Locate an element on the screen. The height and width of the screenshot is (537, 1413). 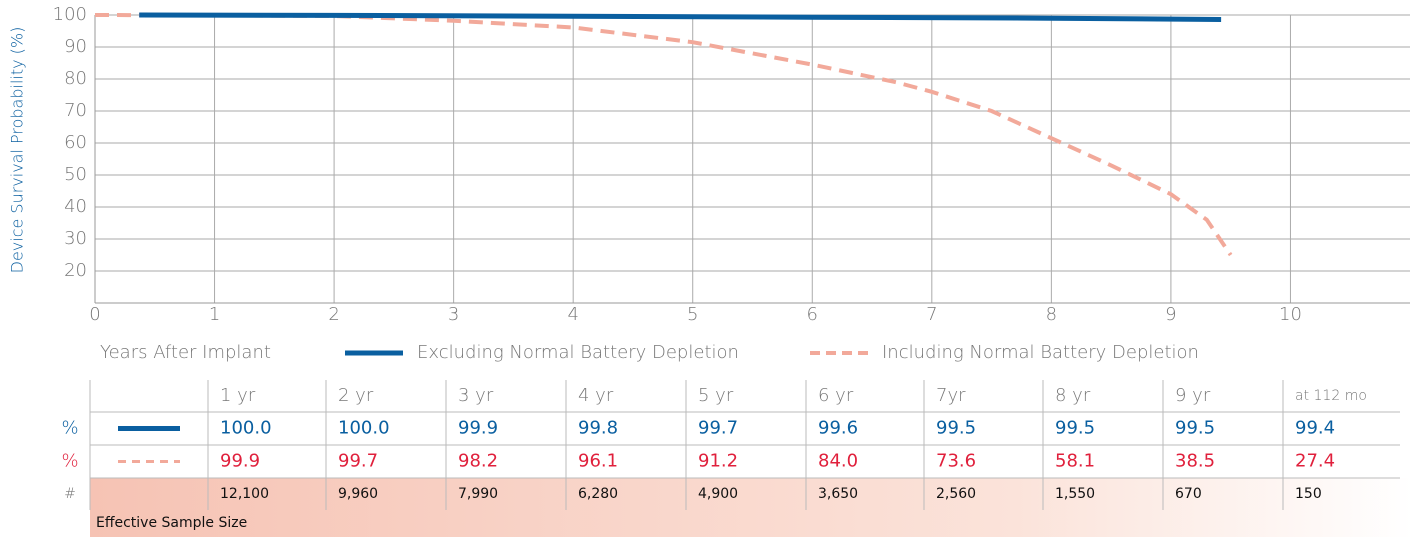
x-tick-label: 6 is located at coordinates (812, 314).